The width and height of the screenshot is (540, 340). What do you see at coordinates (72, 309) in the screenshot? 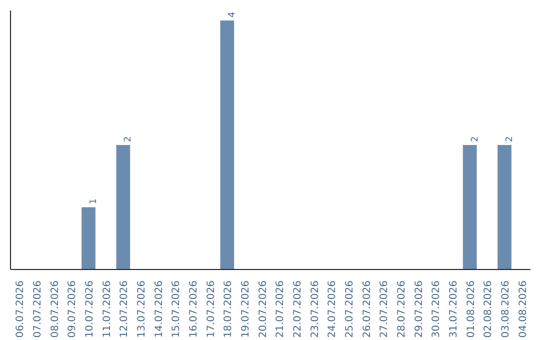
I see `x-tick-label: 09.07.2026` at bounding box center [72, 309].